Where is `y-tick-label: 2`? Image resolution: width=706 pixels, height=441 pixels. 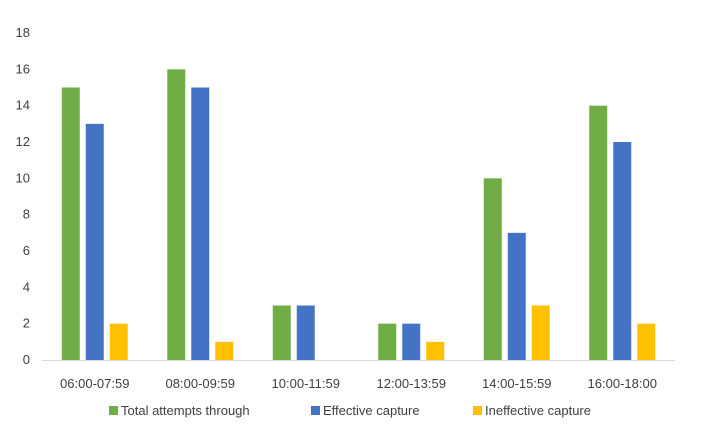
y-tick-label: 2 is located at coordinates (26, 323).